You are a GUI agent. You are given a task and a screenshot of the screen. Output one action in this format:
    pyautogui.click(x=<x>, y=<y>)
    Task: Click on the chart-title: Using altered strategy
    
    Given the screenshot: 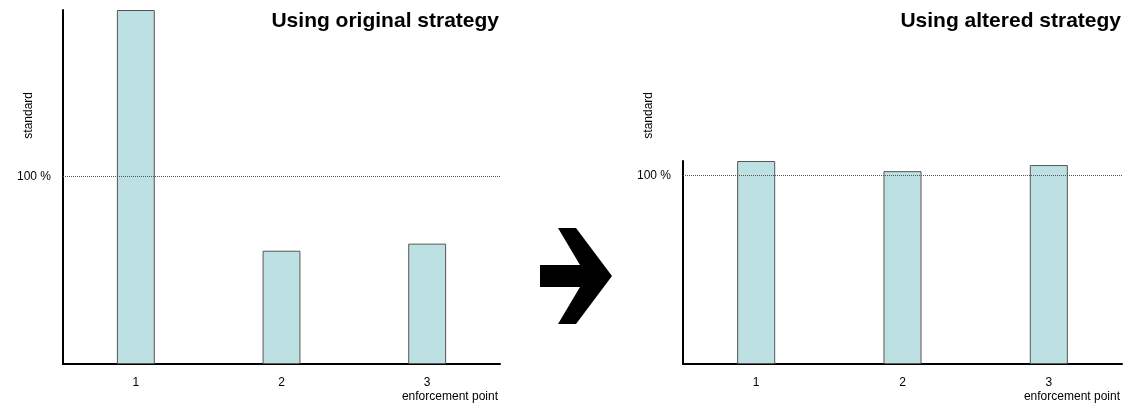 What is the action you would take?
    pyautogui.click(x=1011, y=19)
    